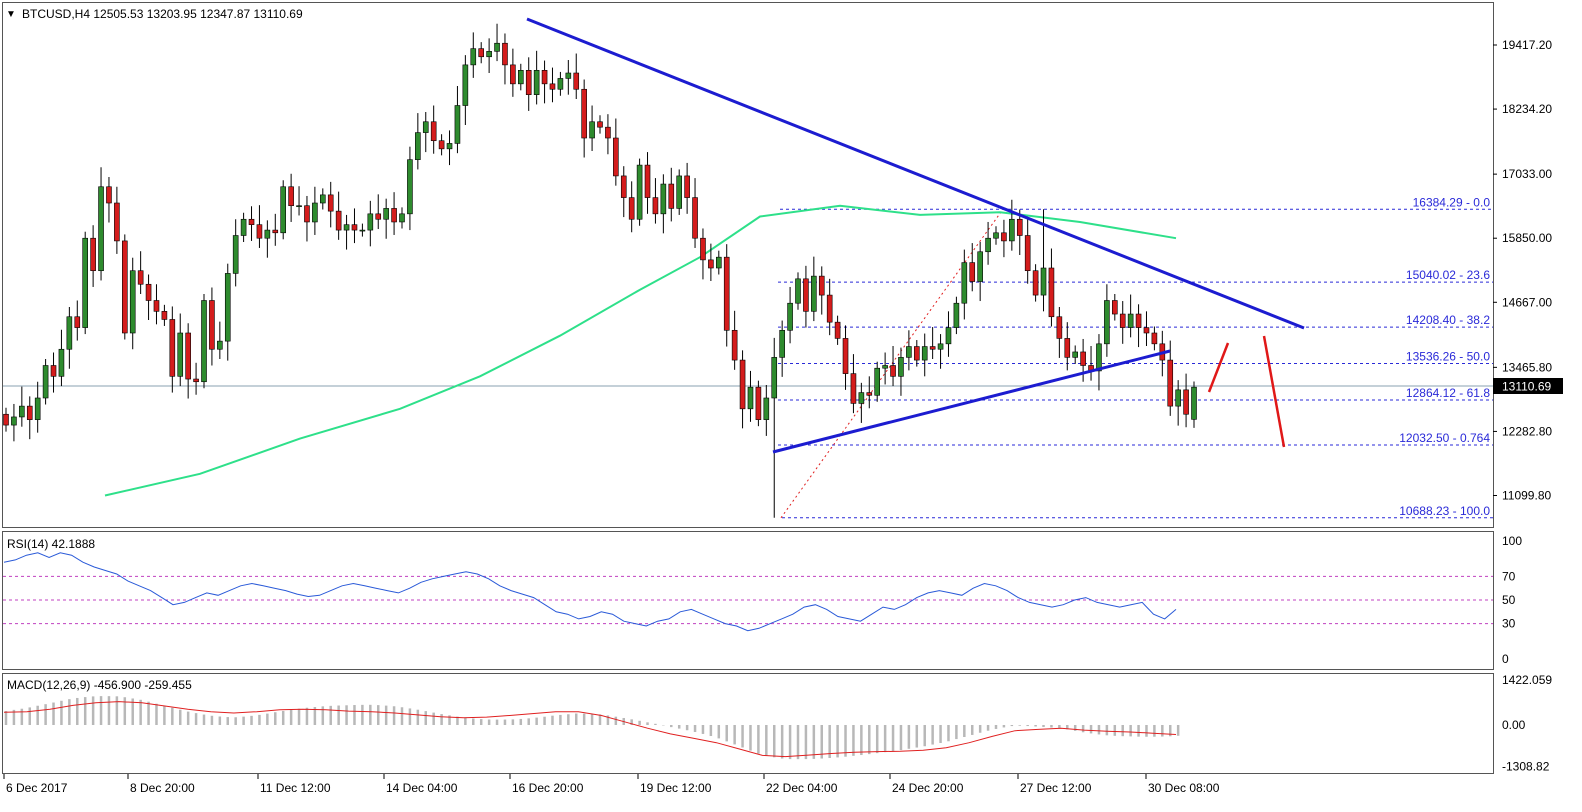 This screenshot has width=1582, height=812. I want to click on fib-level-label: 15040.02 - 23.6, so click(1448, 275).